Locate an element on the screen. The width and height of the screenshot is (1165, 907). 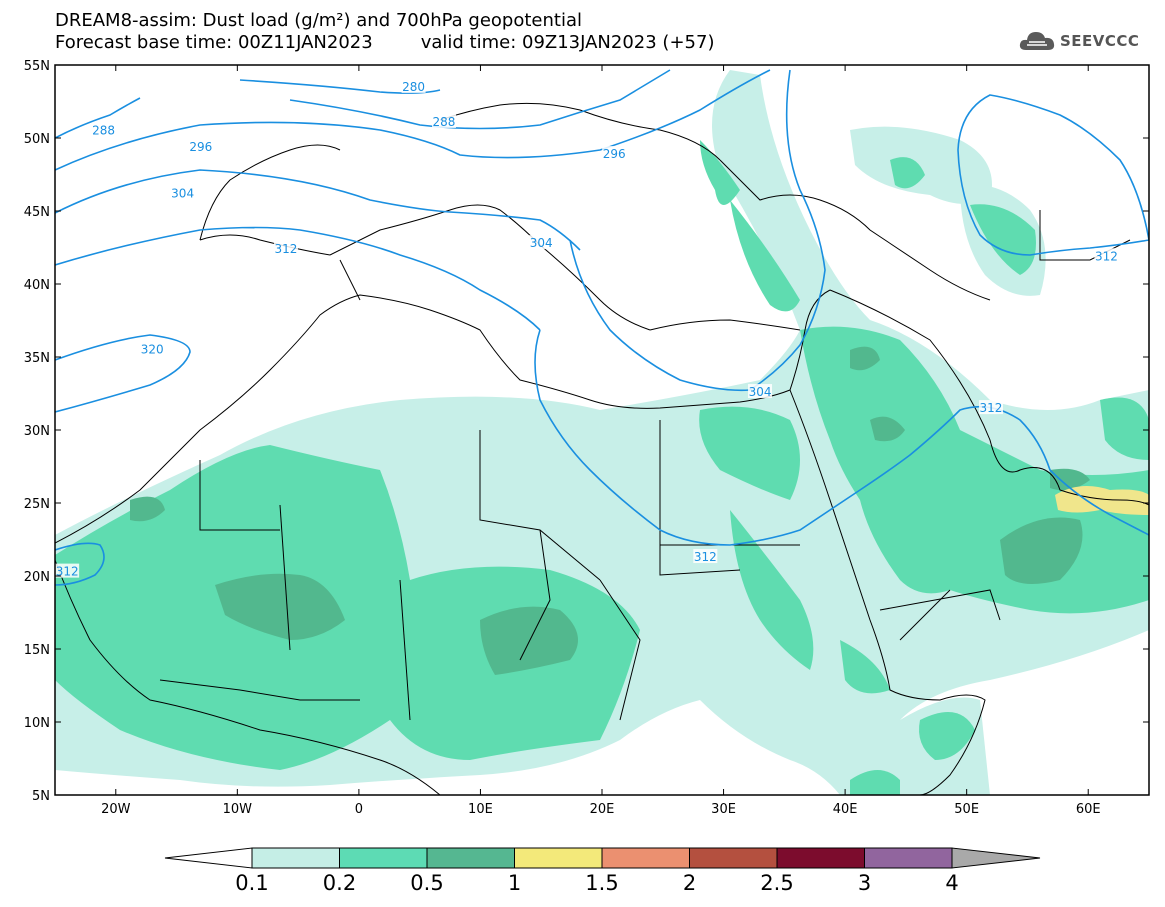
contour-304-west is located at coordinates (318, 210).